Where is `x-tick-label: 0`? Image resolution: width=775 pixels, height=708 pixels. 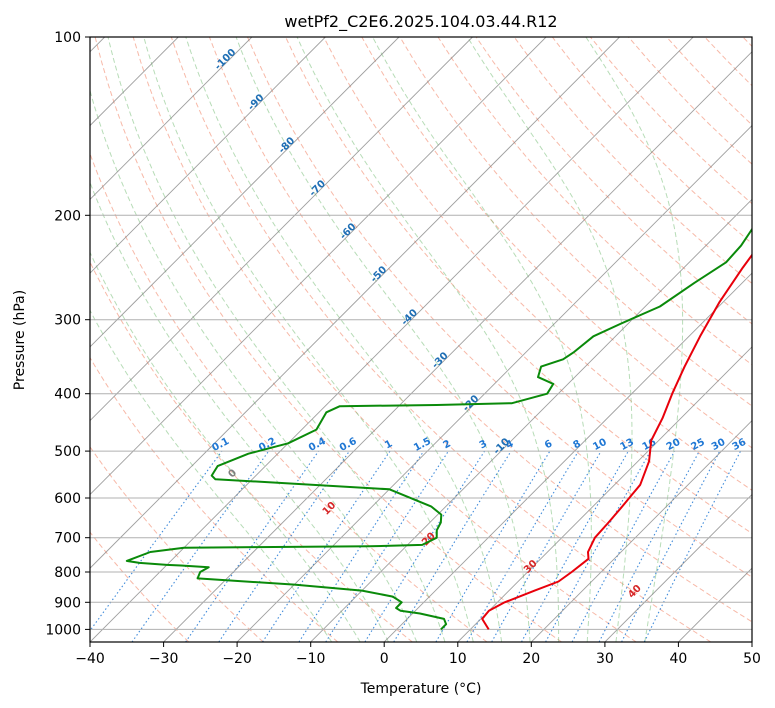
x-tick-label: 0 is located at coordinates (384, 659).